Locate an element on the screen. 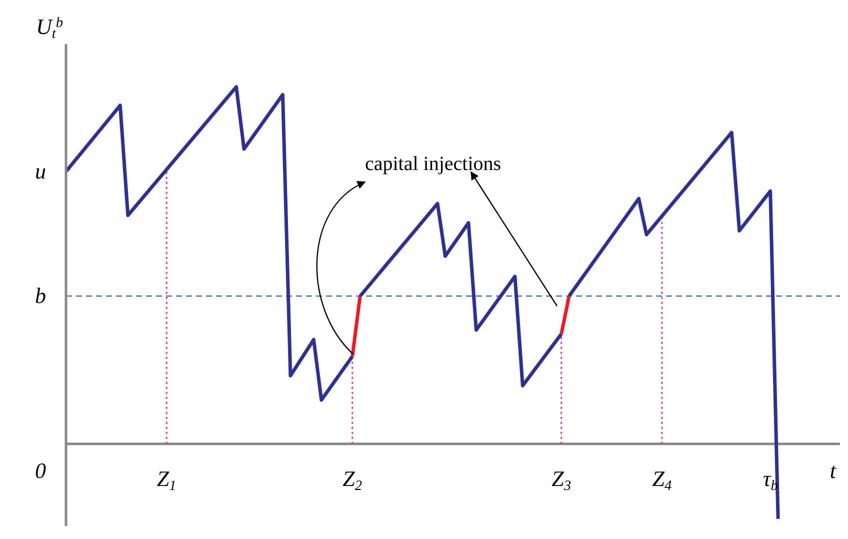  x-tick-label: Z$_{1}$ is located at coordinates (166, 480).